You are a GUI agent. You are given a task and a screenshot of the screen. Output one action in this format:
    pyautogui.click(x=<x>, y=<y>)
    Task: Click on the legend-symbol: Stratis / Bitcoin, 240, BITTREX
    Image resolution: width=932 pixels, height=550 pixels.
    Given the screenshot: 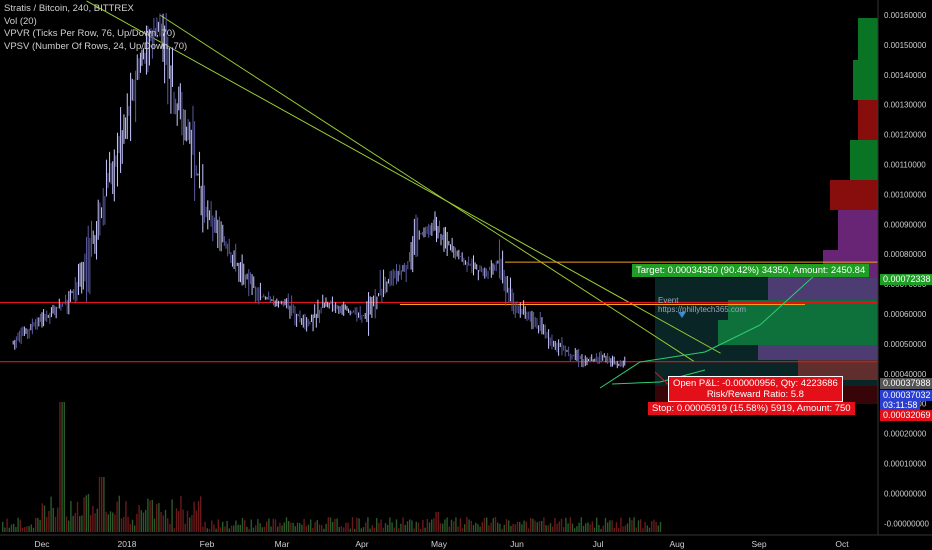 What is the action you would take?
    pyautogui.click(x=69, y=8)
    